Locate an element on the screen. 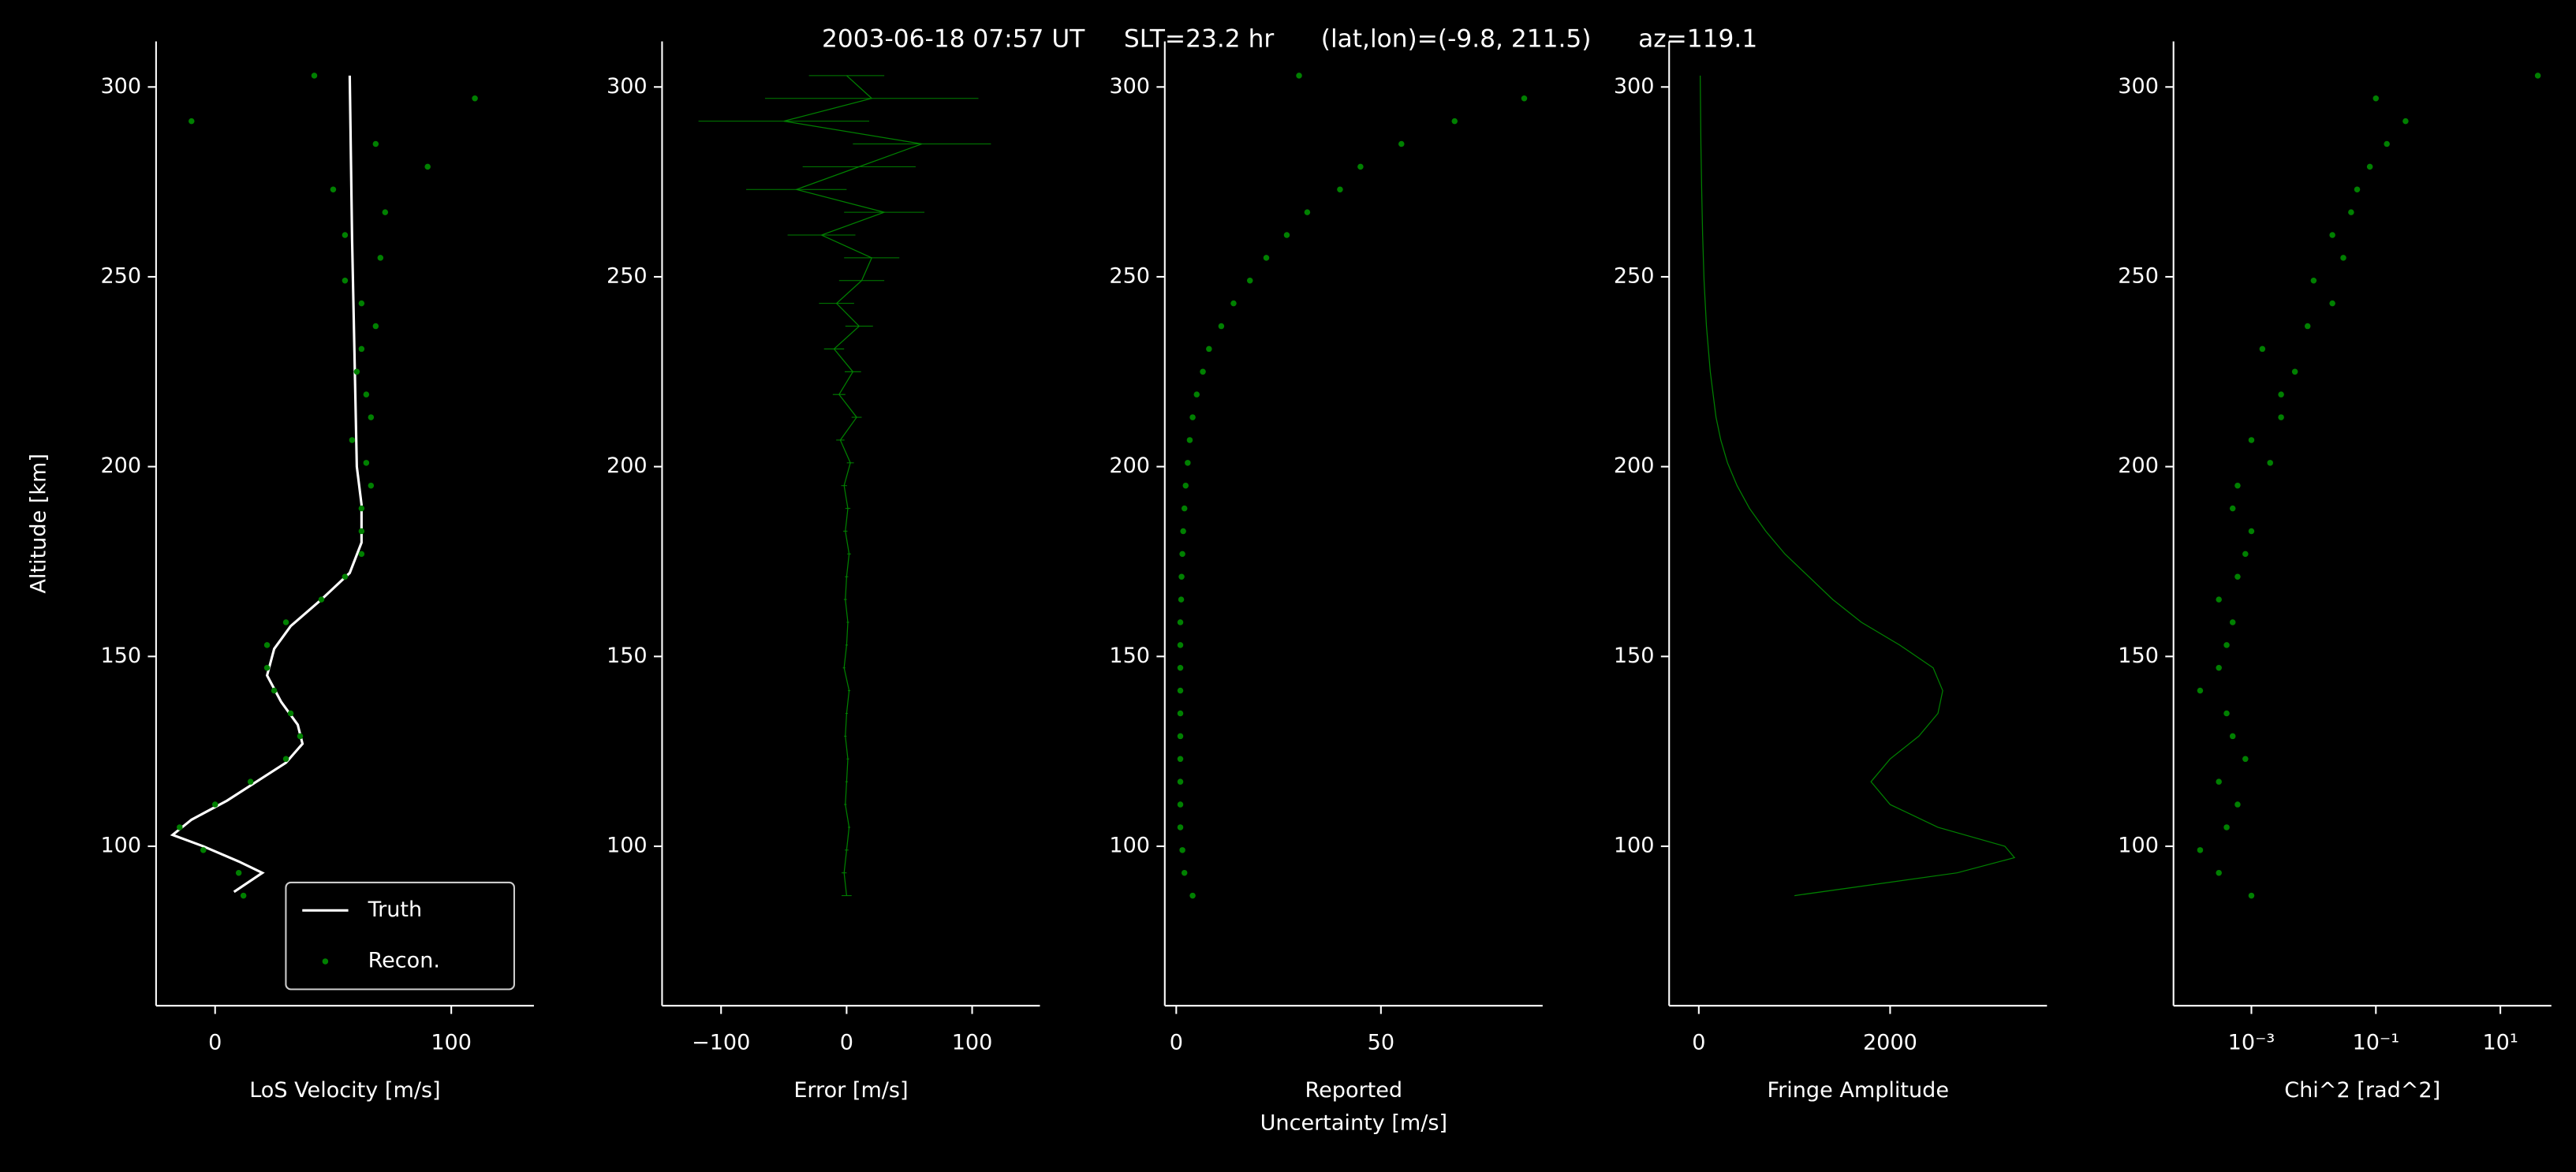 The width and height of the screenshot is (2576, 1172). x-axis-label: LoS Velocity [m/s] is located at coordinates (344, 1090).